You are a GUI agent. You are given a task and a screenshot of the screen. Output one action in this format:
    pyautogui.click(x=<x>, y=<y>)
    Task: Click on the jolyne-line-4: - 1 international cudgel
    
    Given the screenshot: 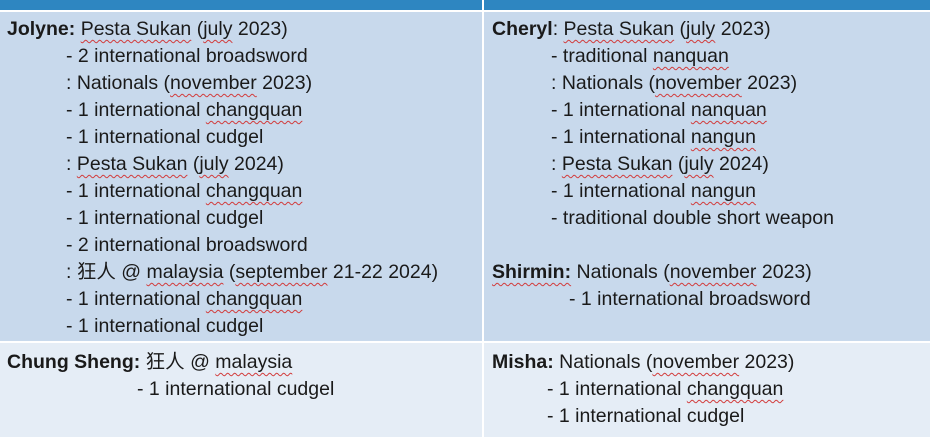 What is the action you would take?
    pyautogui.click(x=165, y=137)
    